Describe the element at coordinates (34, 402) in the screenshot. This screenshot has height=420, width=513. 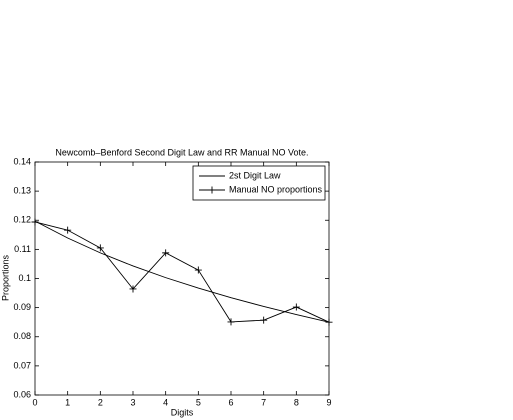
I see `x-tick-label: 0` at that location.